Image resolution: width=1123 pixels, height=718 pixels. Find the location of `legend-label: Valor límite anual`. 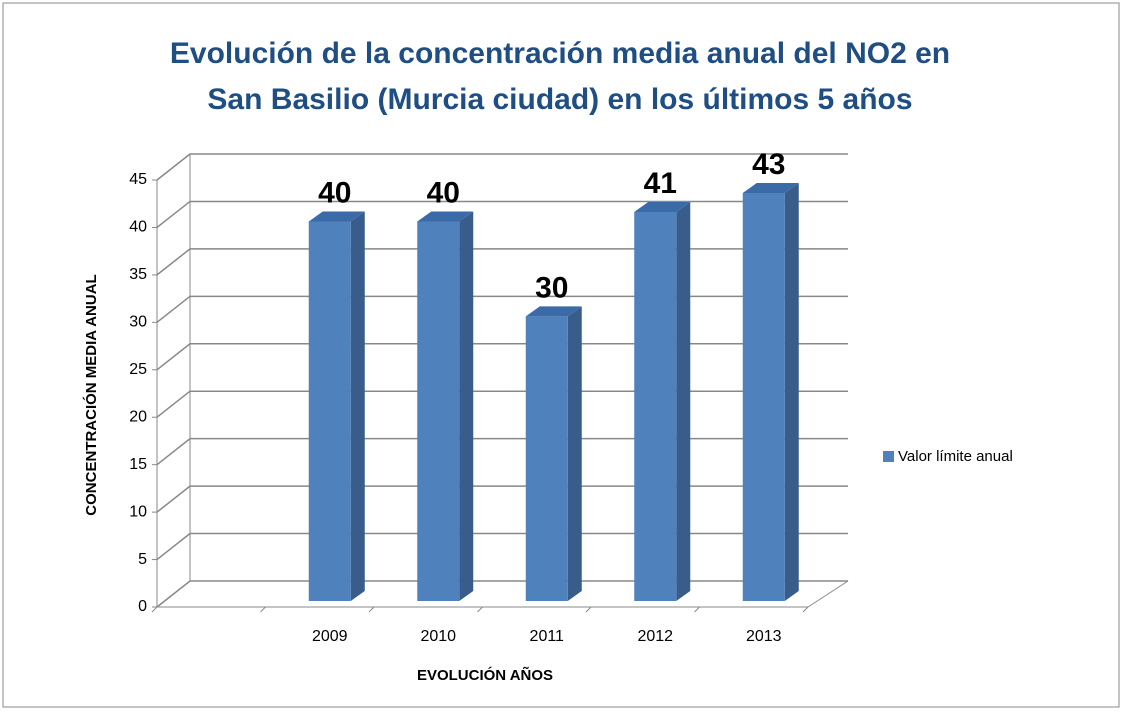

legend-label: Valor límite anual is located at coordinates (955, 456).